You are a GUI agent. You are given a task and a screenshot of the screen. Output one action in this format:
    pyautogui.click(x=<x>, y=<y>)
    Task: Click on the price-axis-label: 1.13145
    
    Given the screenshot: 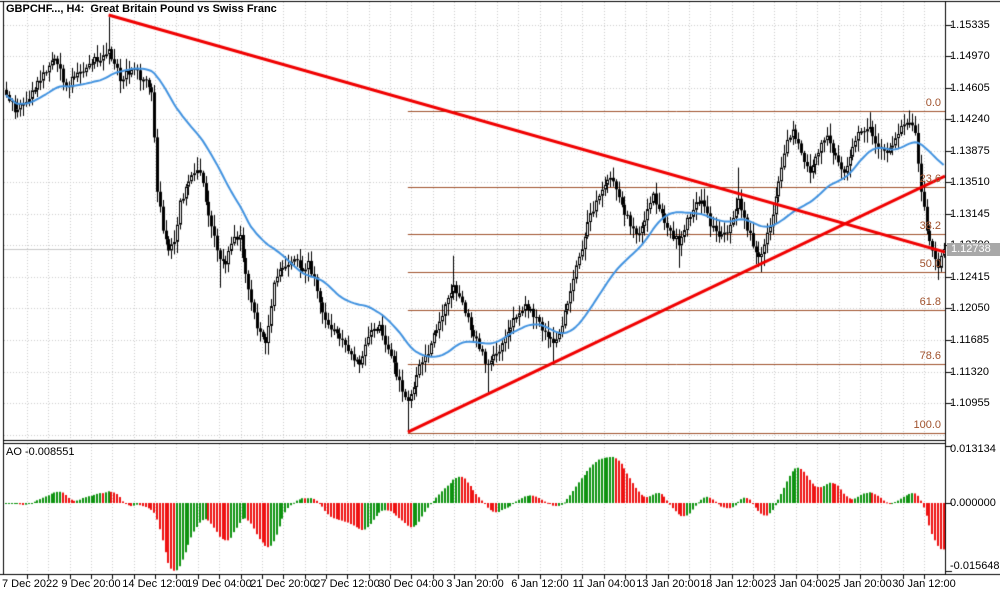 What is the action you would take?
    pyautogui.click(x=970, y=214)
    